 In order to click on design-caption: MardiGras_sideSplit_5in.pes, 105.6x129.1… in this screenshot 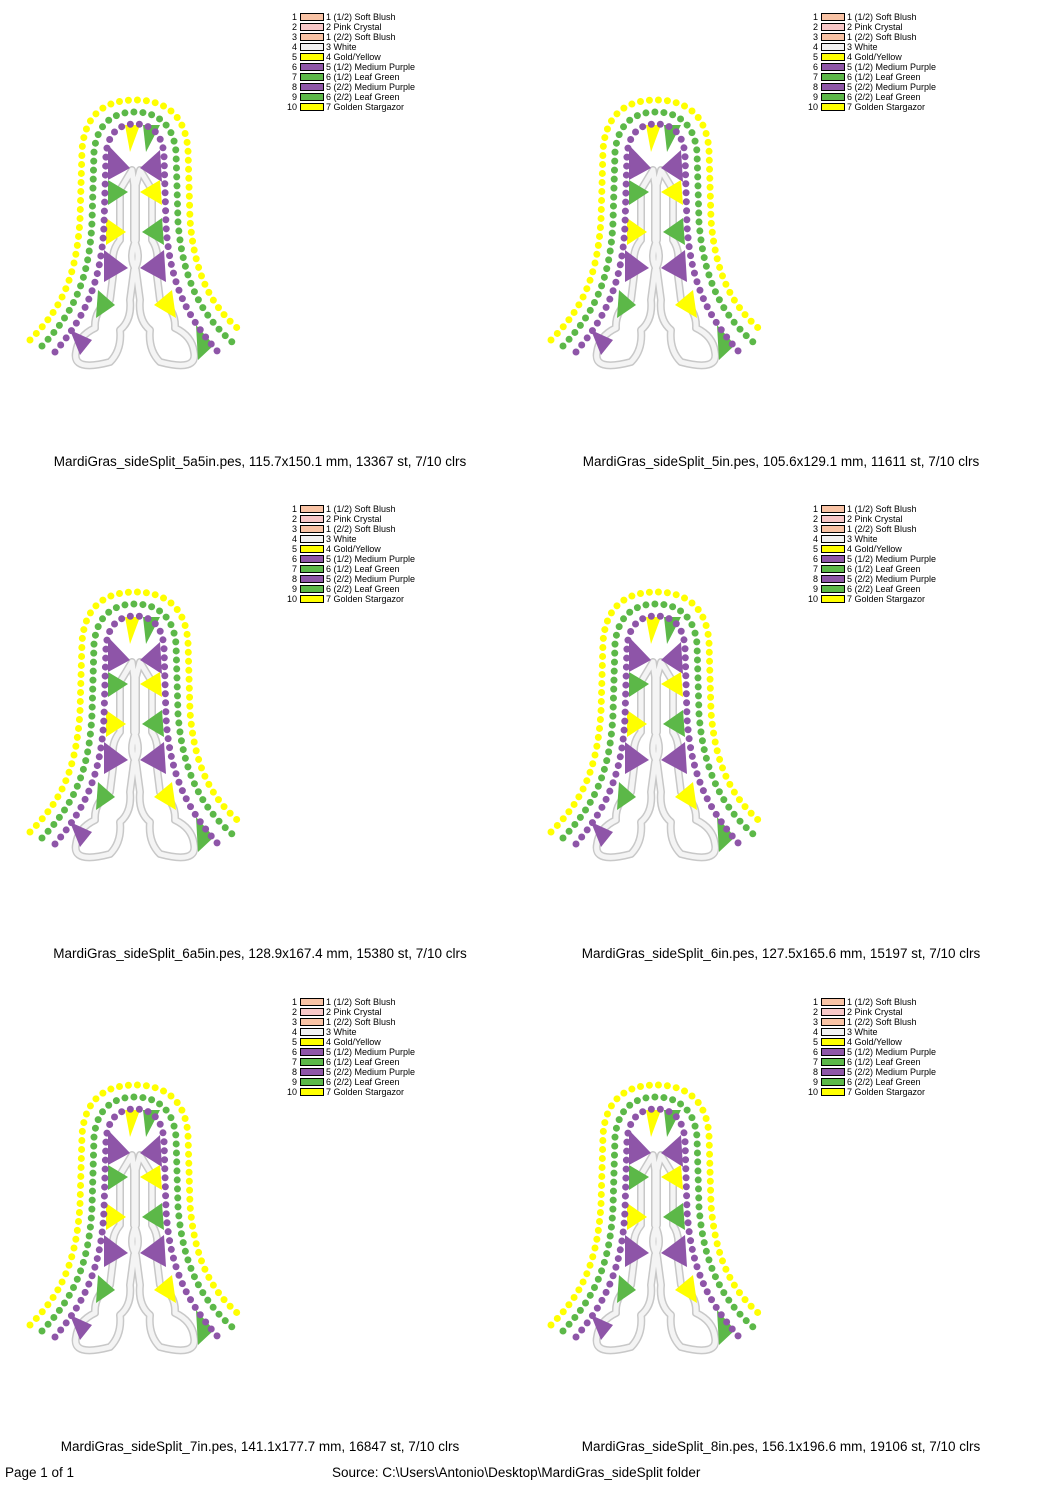, I will do `click(781, 461)`.